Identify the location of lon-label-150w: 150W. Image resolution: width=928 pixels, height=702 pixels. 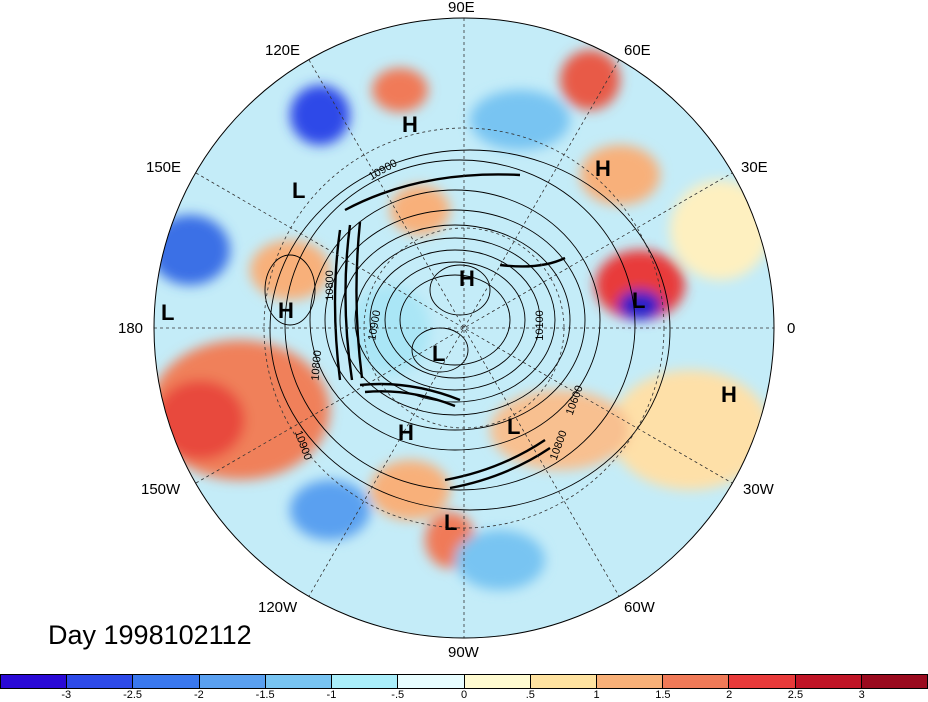
(161, 489).